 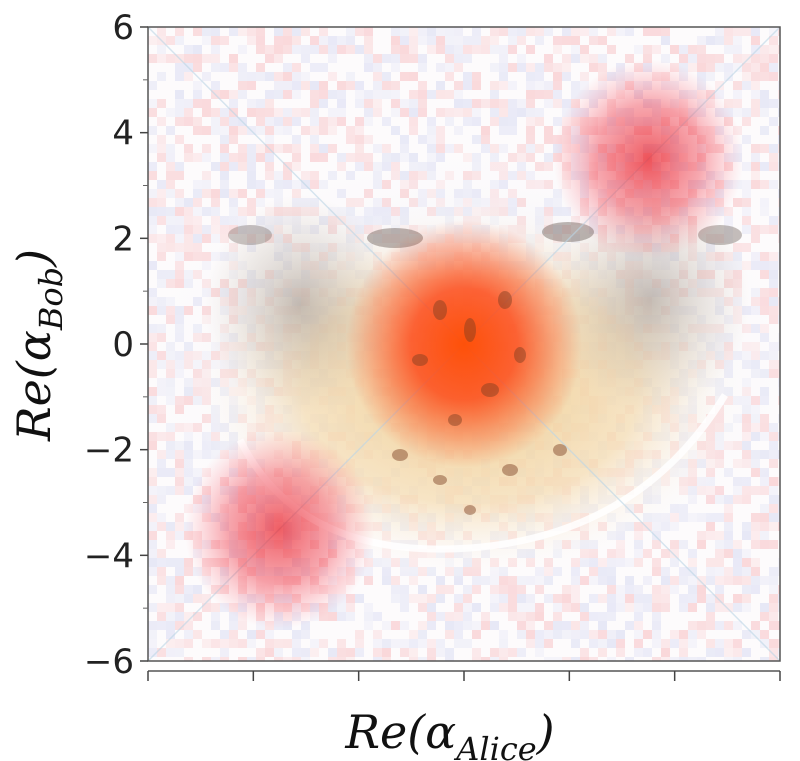 What do you see at coordinates (116, 345) in the screenshot?
I see `y-axis-ticks: 6 4 2 0 −2 −4 −6` at bounding box center [116, 345].